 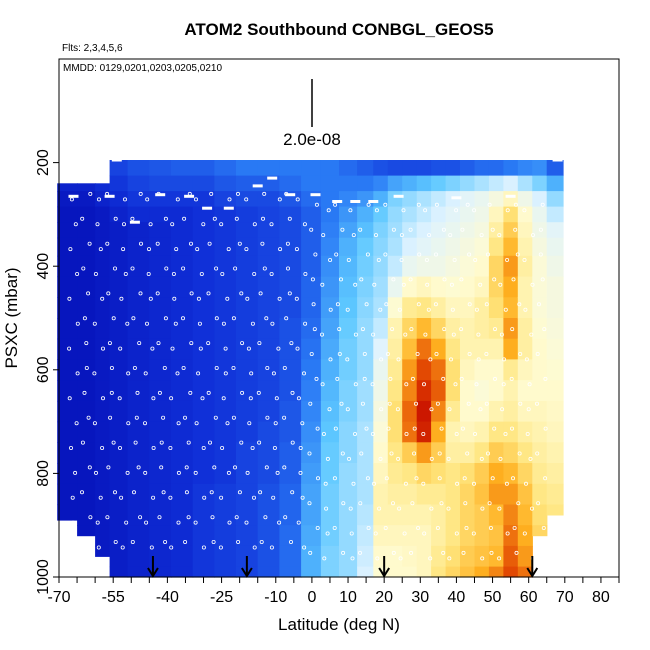 What do you see at coordinates (312, 139) in the screenshot?
I see `scale-label: 2.0e-08` at bounding box center [312, 139].